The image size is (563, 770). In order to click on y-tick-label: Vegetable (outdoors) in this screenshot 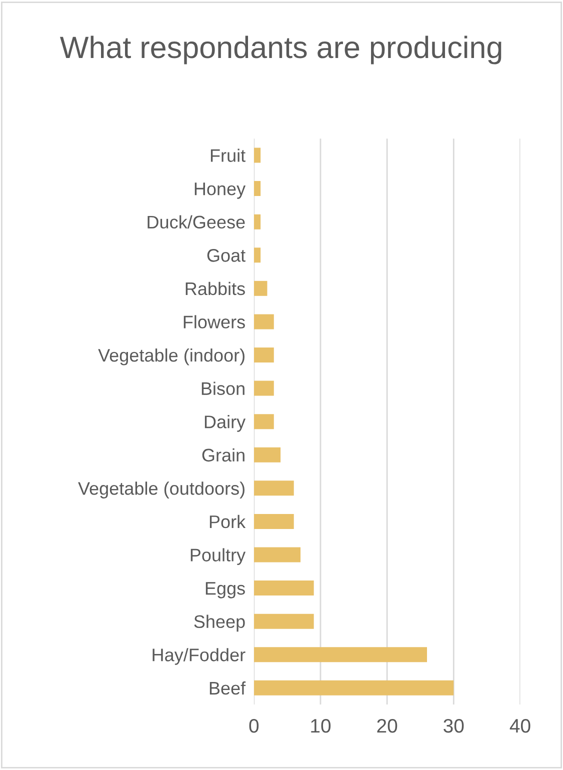, I will do `click(161, 490)`.